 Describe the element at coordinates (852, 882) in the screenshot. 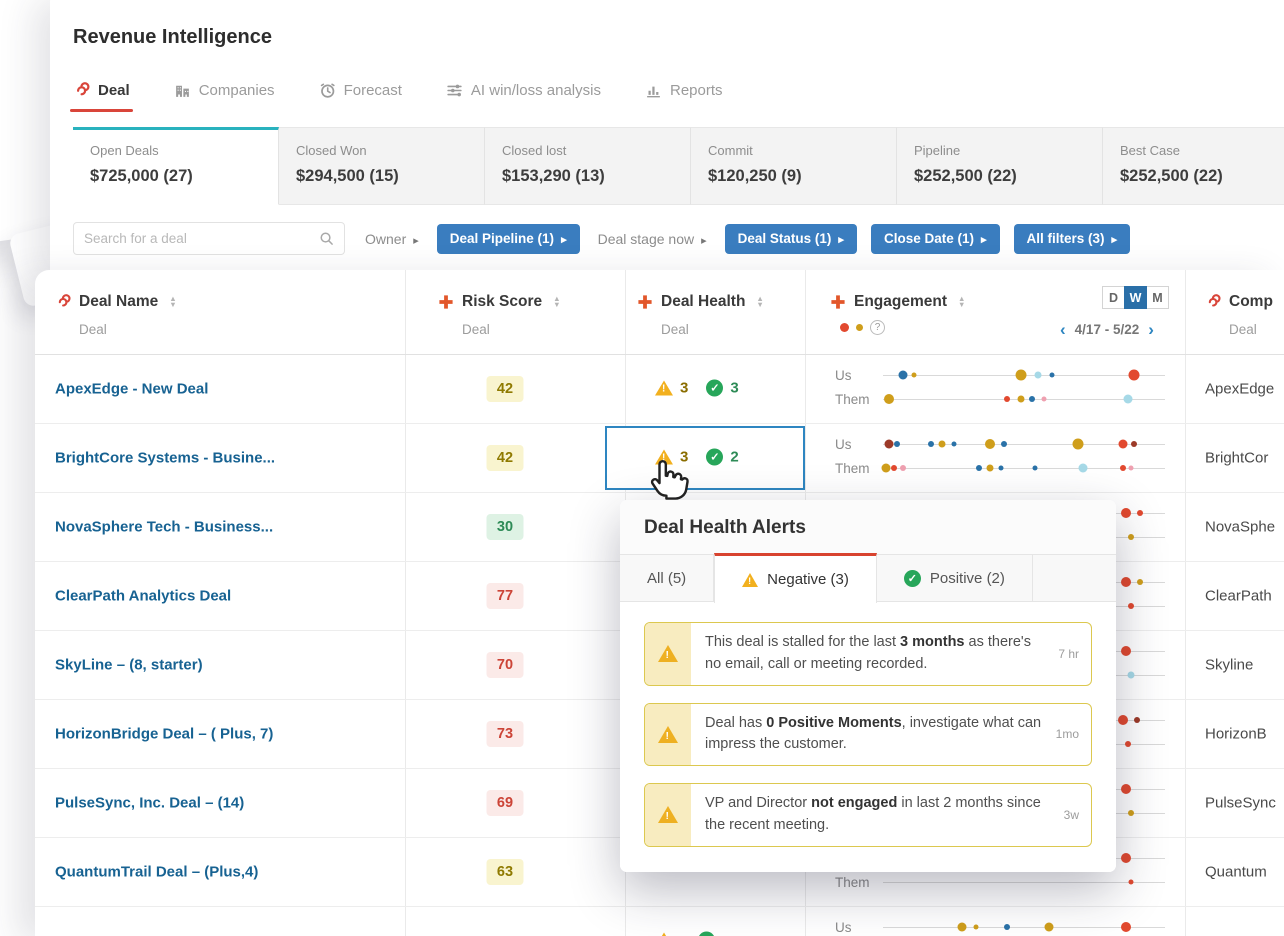

I see `engagement-label: Them` at that location.